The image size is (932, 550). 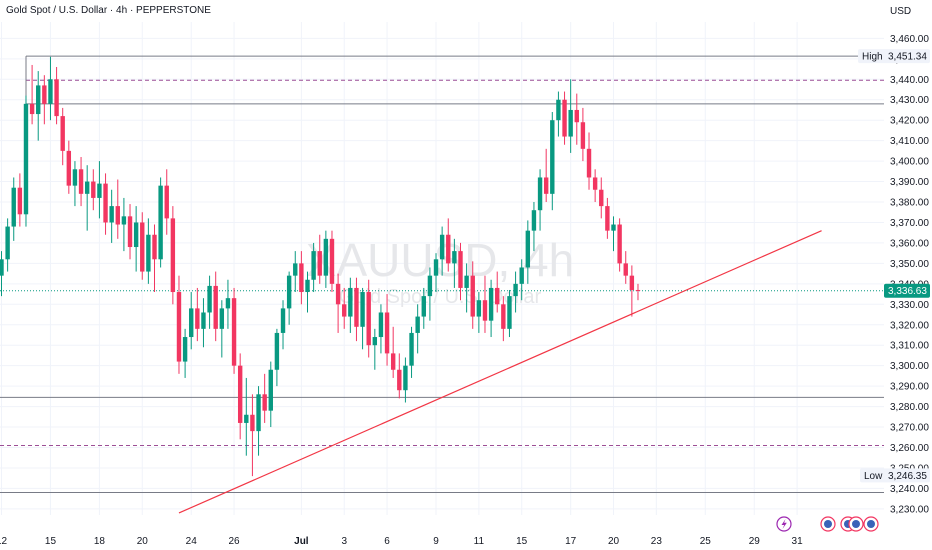 I want to click on low-tag-value: 3,246.35, so click(x=907, y=476).